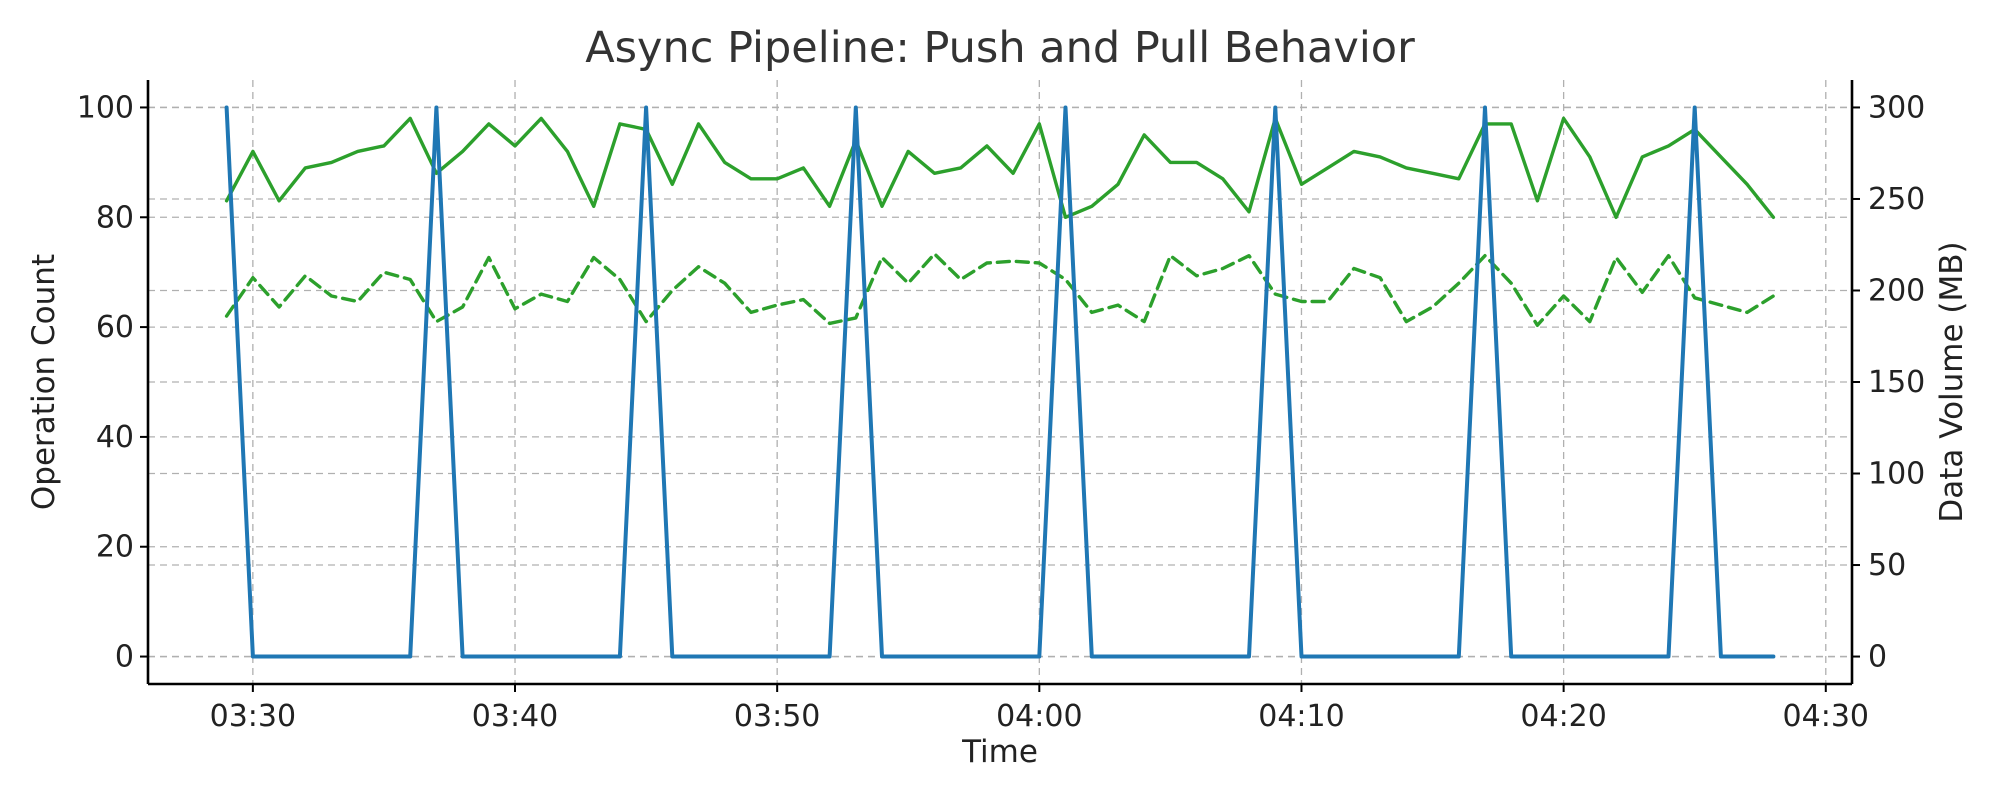  Describe the element at coordinates (1896, 474) in the screenshot. I see `y-tick-label-right: 100` at that location.